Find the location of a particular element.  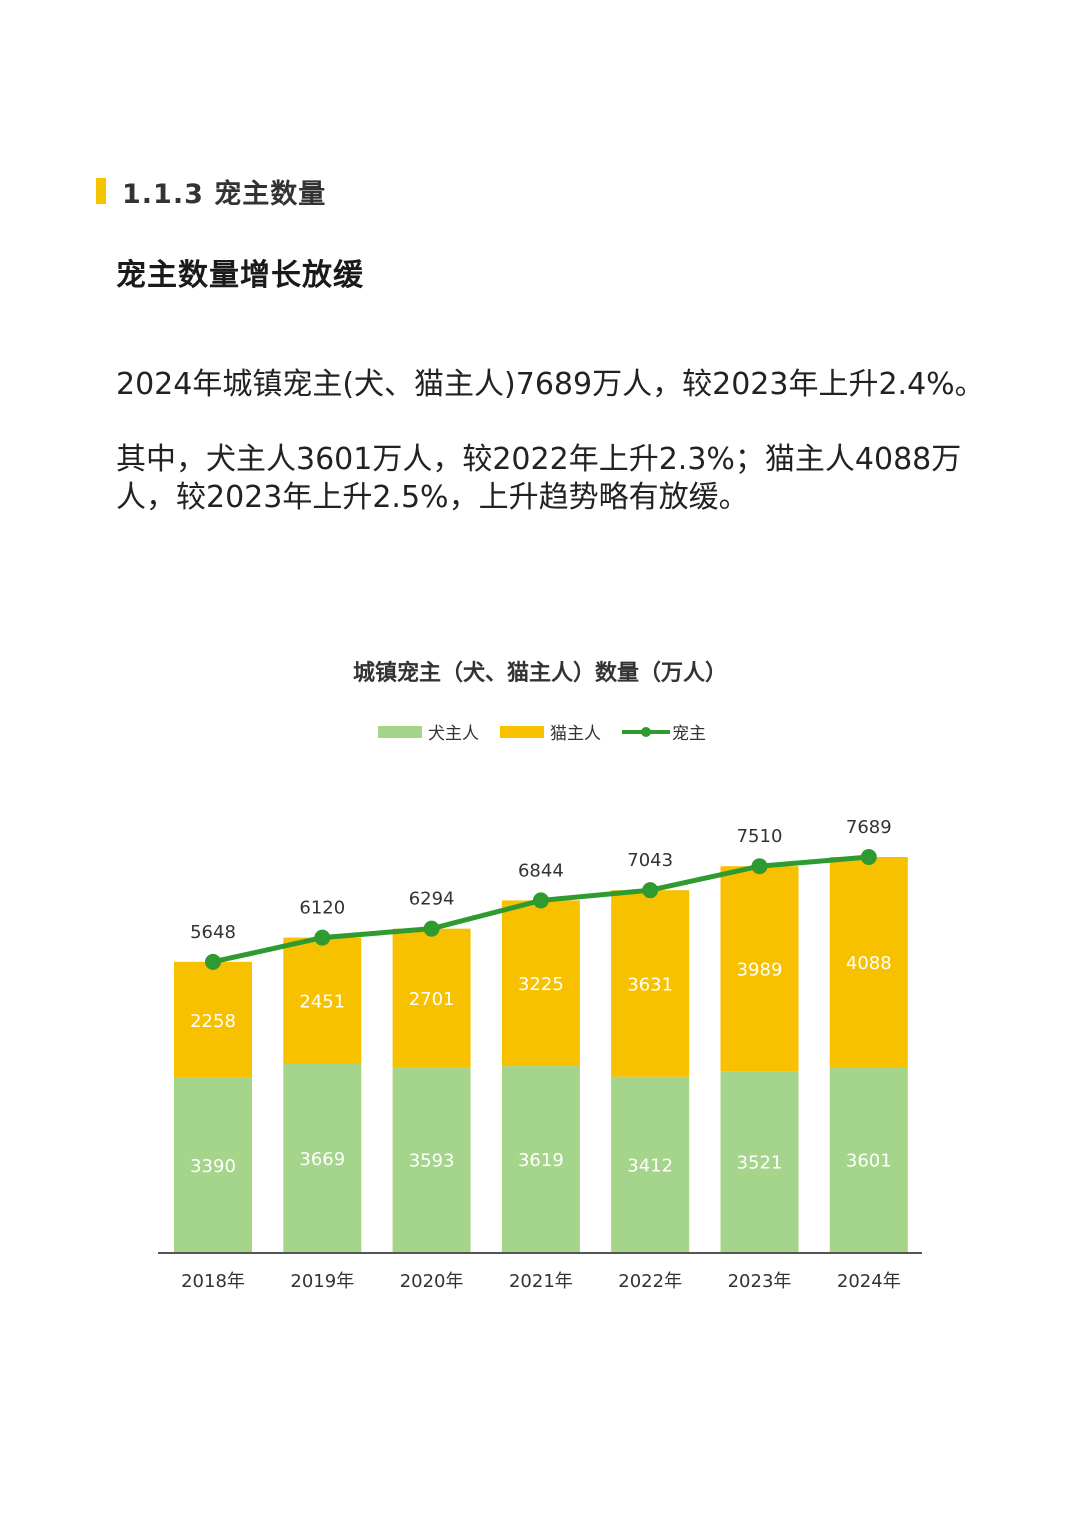

x-tick-label: 2020年 is located at coordinates (432, 1281).